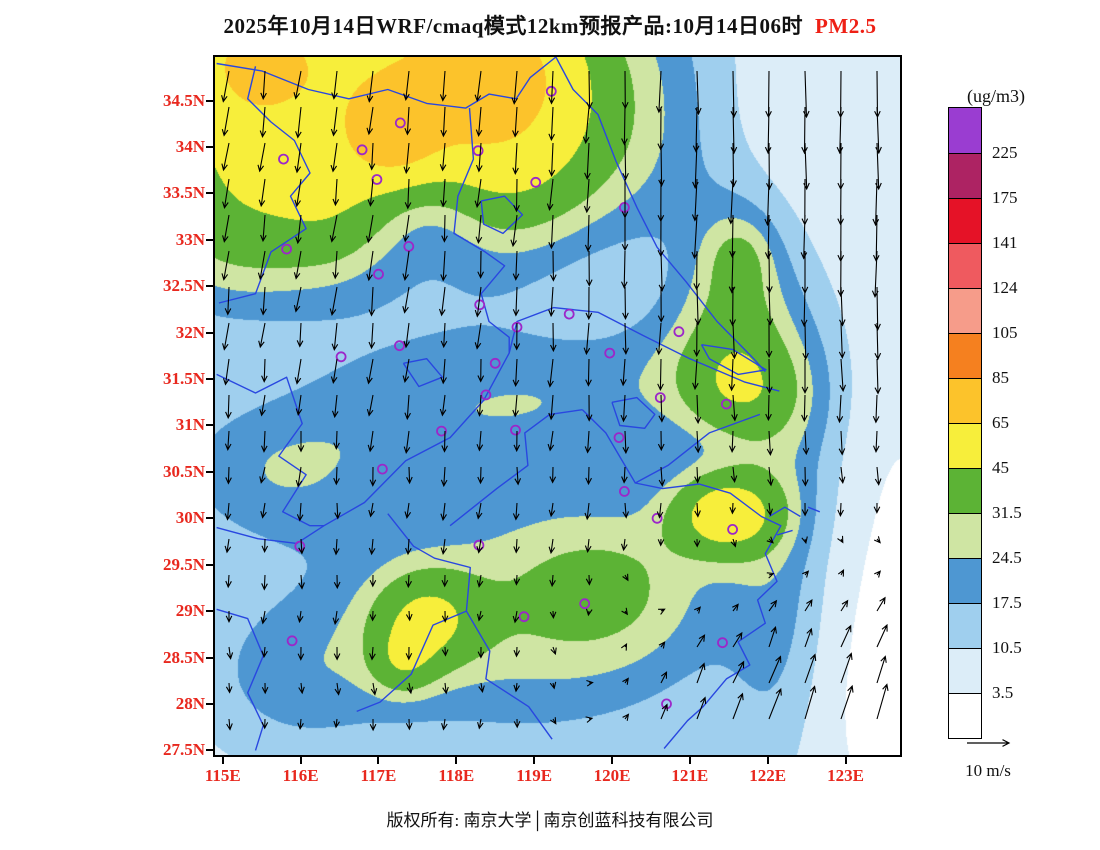 Image resolution: width=1100 pixels, height=850 pixels. What do you see at coordinates (1005, 332) in the screenshot?
I see `legend-level-label: 105` at bounding box center [1005, 332].